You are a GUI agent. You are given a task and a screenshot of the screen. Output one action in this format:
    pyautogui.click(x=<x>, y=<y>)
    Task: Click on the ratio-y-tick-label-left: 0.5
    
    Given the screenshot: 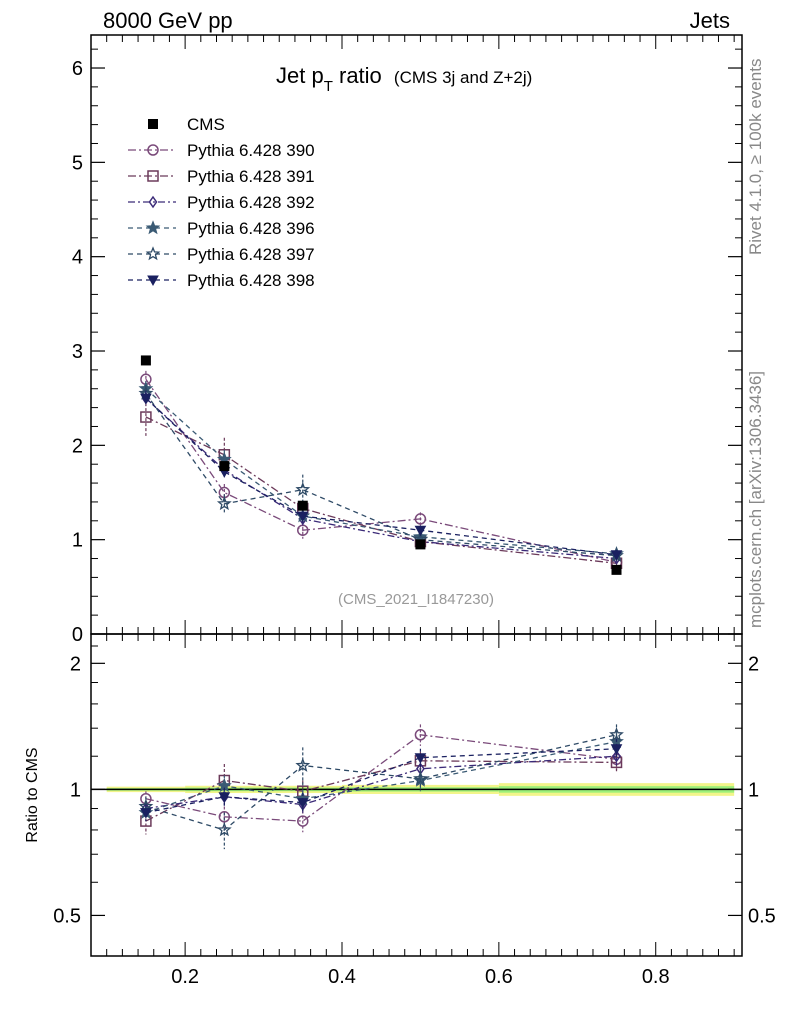 What is the action you would take?
    pyautogui.click(x=67, y=916)
    